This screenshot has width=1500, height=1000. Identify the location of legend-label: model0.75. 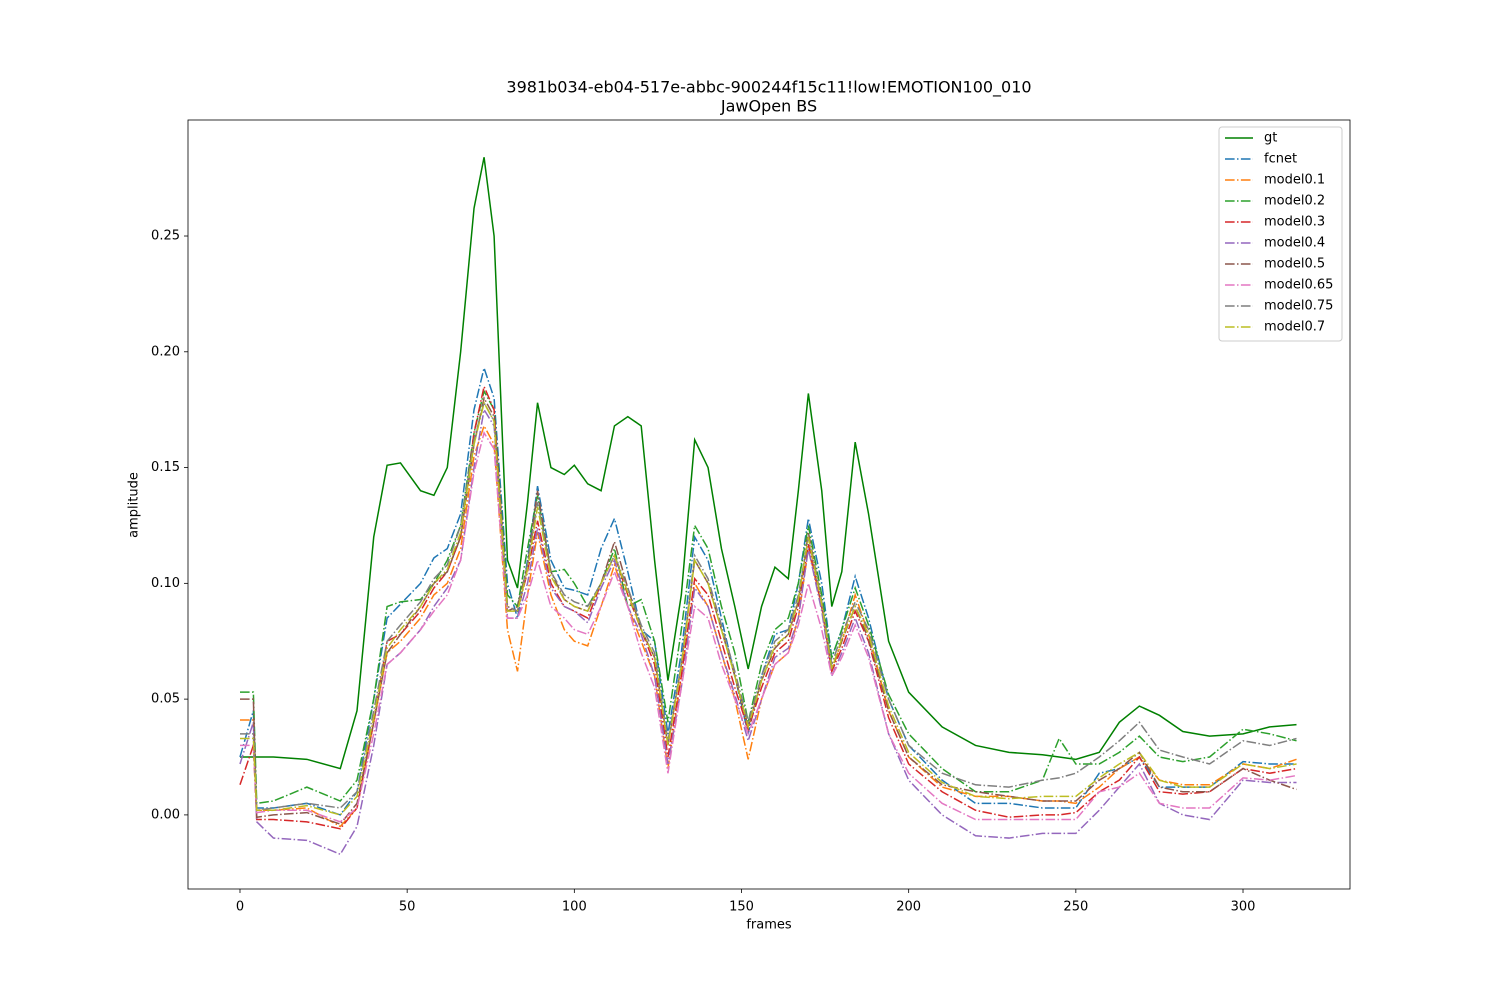
(1298, 306).